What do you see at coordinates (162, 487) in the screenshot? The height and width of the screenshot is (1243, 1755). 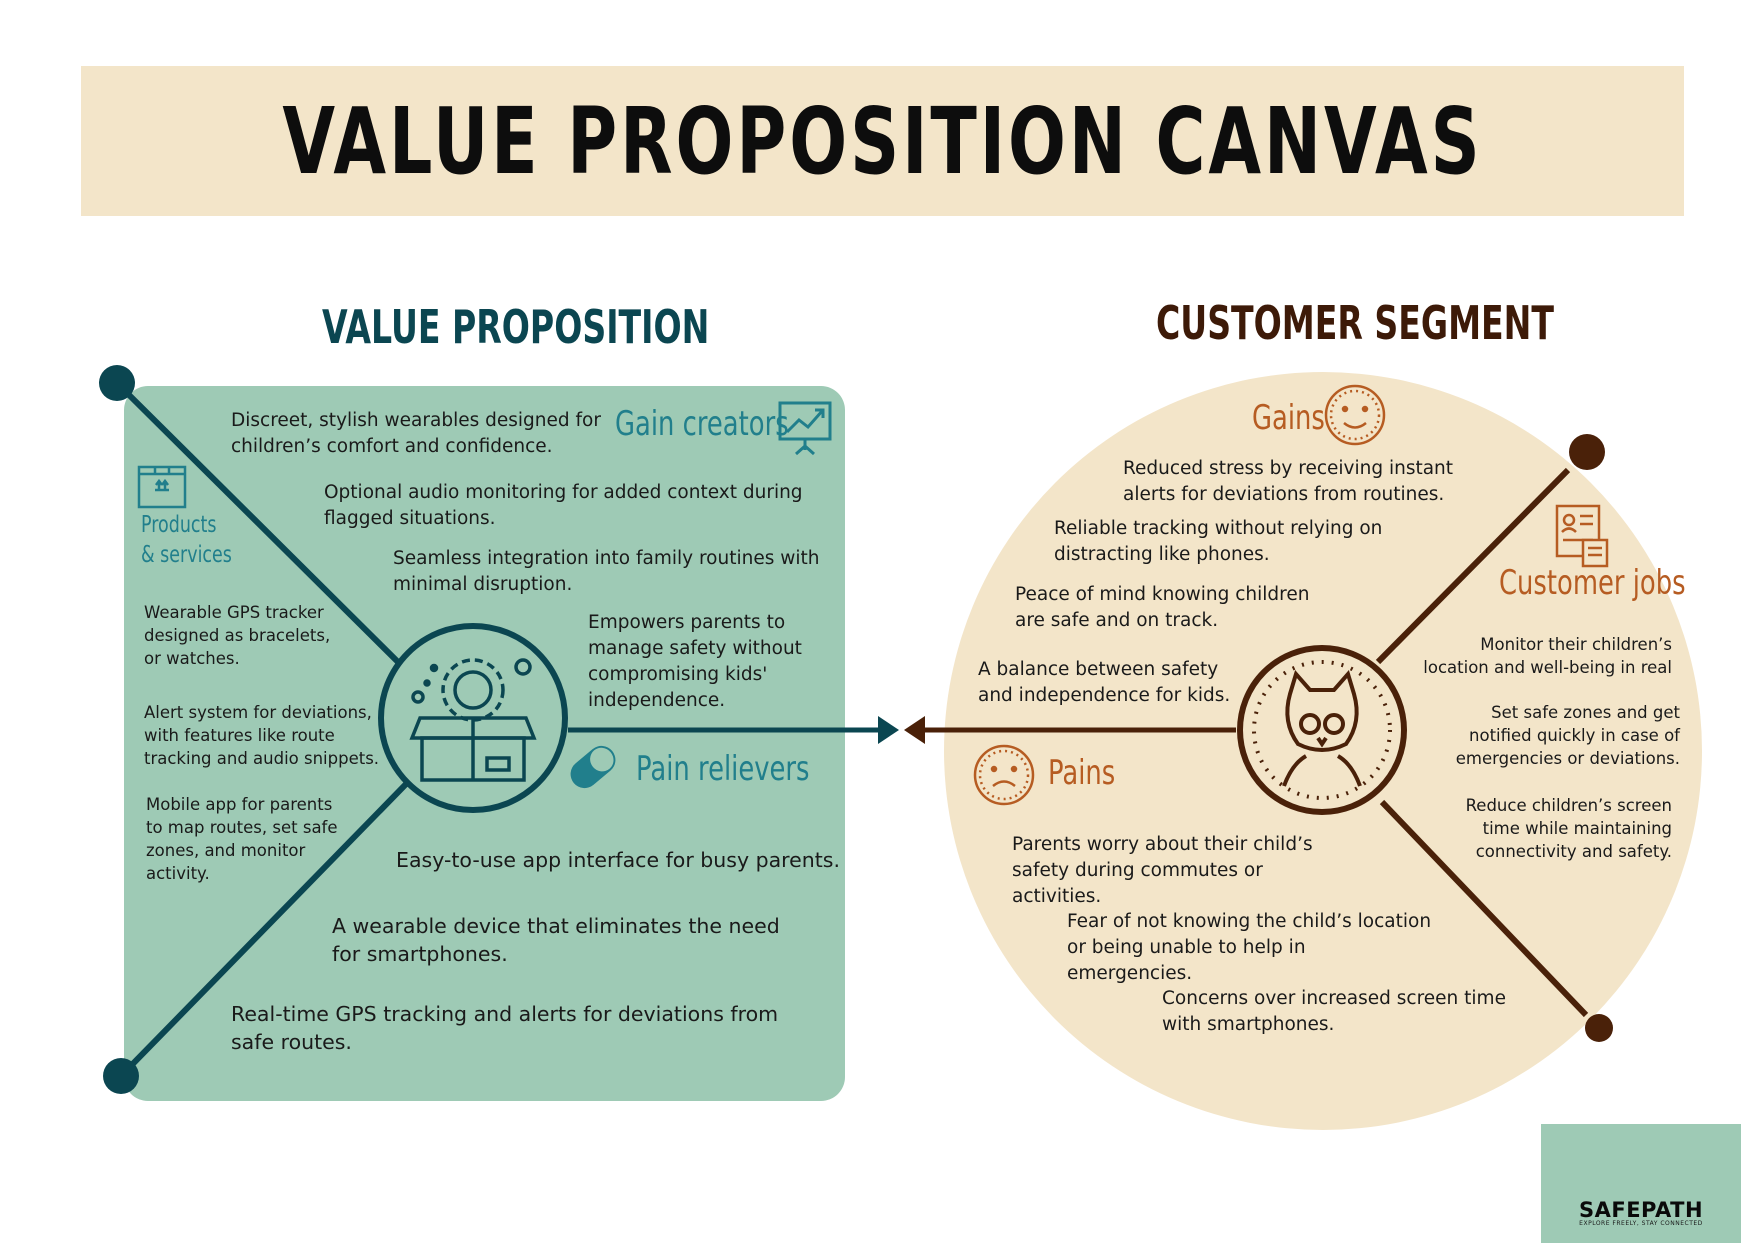 I see `package-box-icon` at bounding box center [162, 487].